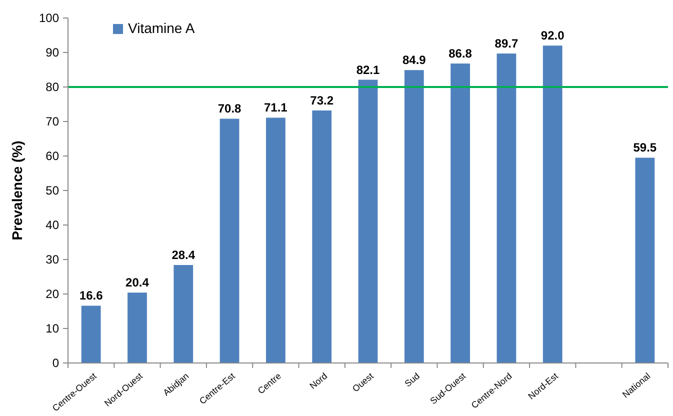  I want to click on text: 84.9, so click(414, 60).